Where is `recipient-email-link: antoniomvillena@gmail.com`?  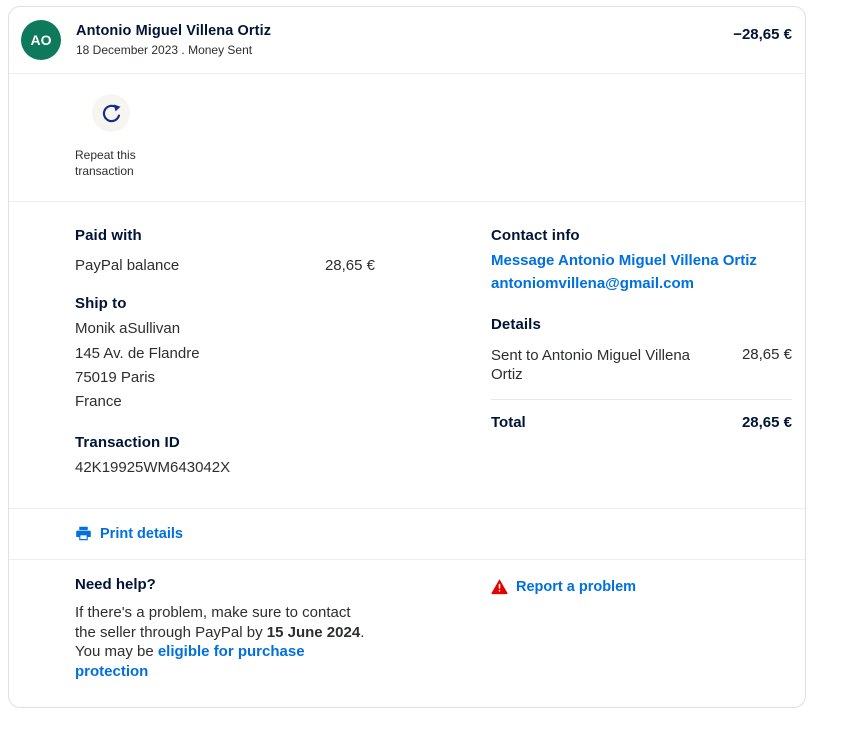 recipient-email-link: antoniomvillena@gmail.com is located at coordinates (592, 283).